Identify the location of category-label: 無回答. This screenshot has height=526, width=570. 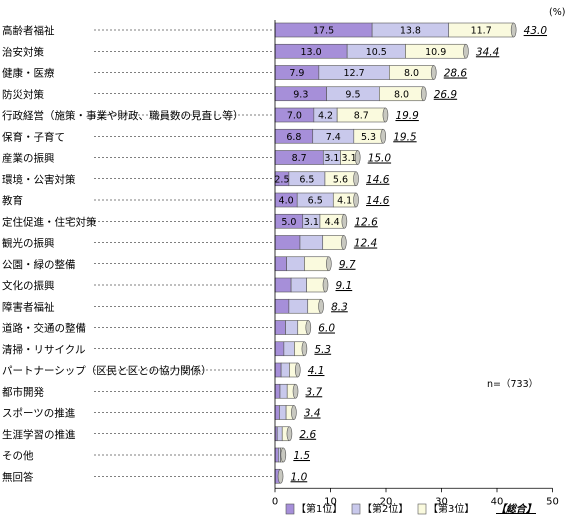
(18, 476).